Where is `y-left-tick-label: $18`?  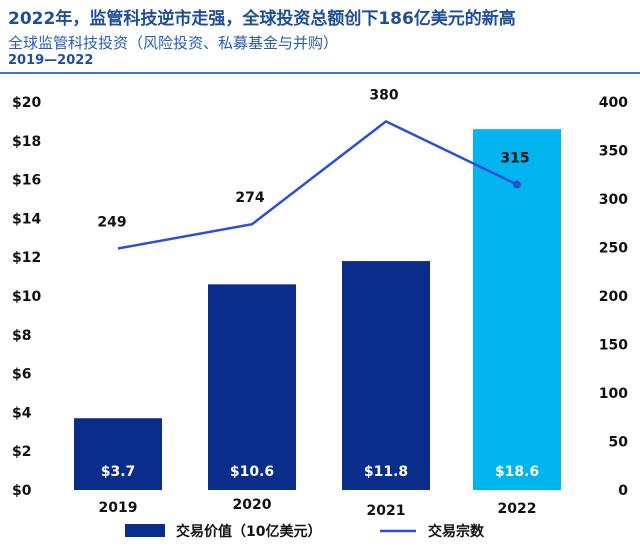
y-left-tick-label: $18 is located at coordinates (26, 142).